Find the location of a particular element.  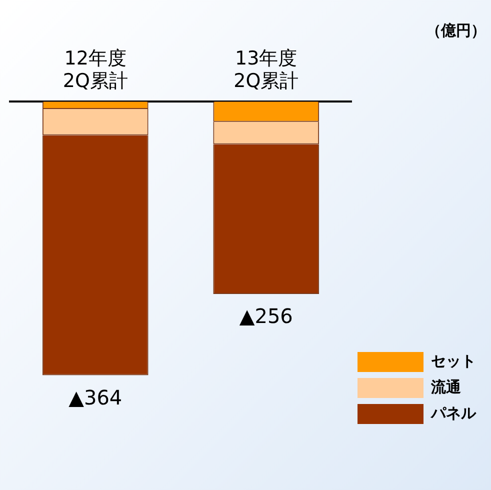

annotation: ▲256 is located at coordinates (266, 316).